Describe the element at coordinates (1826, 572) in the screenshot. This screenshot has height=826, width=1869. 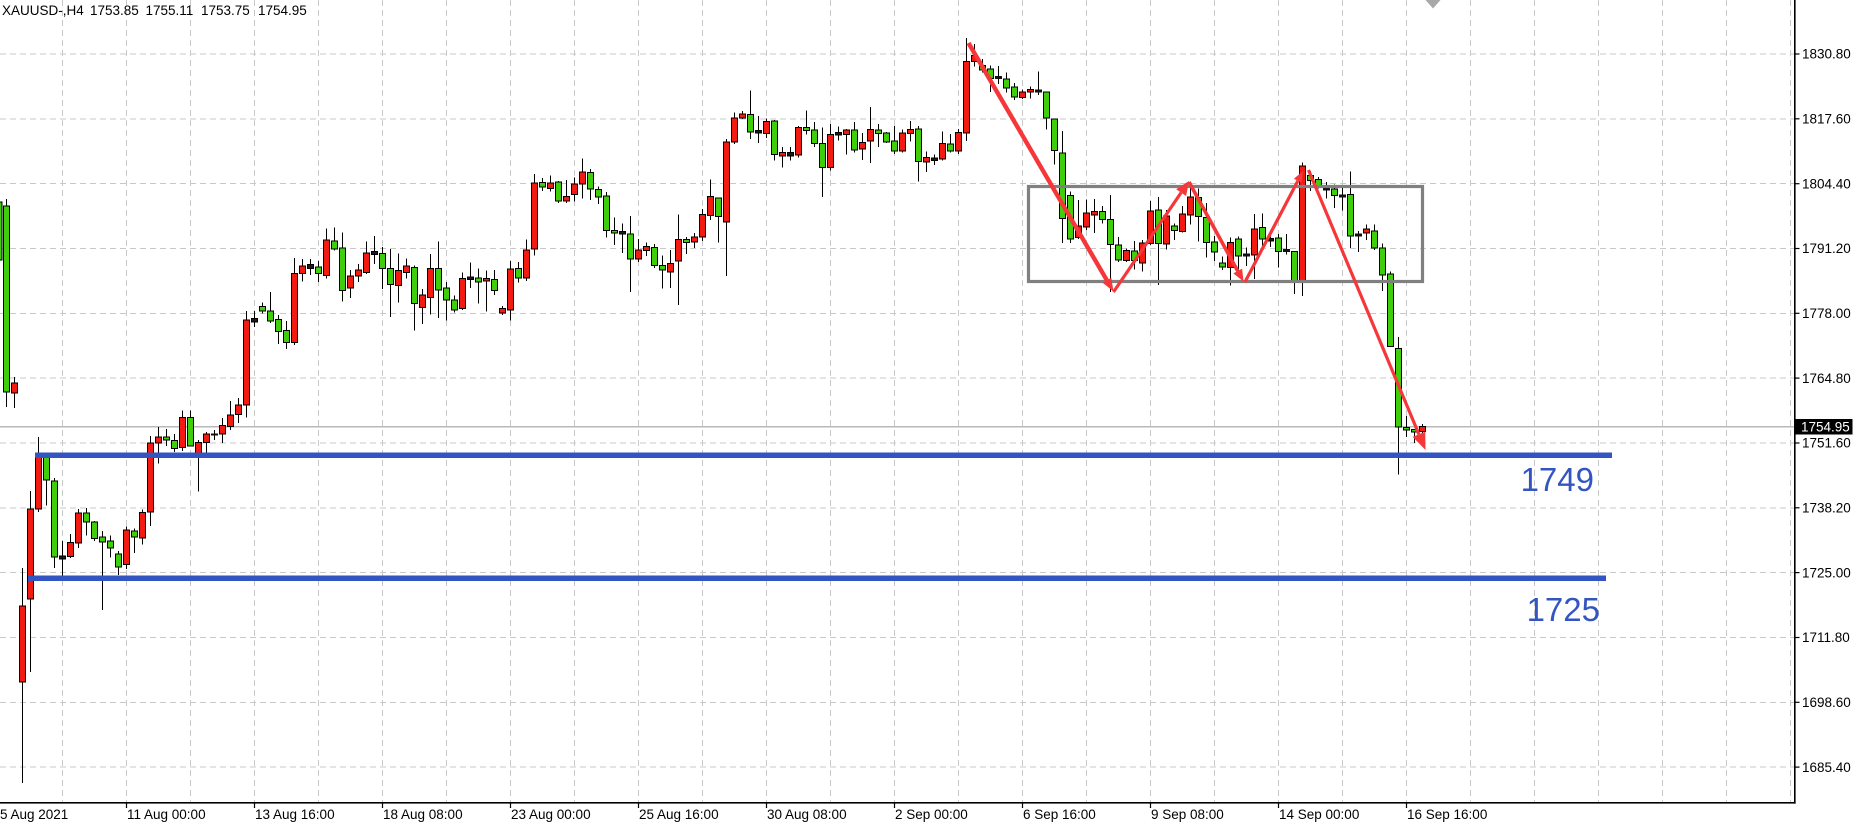
I see `svg-text: 1725.00` at that location.